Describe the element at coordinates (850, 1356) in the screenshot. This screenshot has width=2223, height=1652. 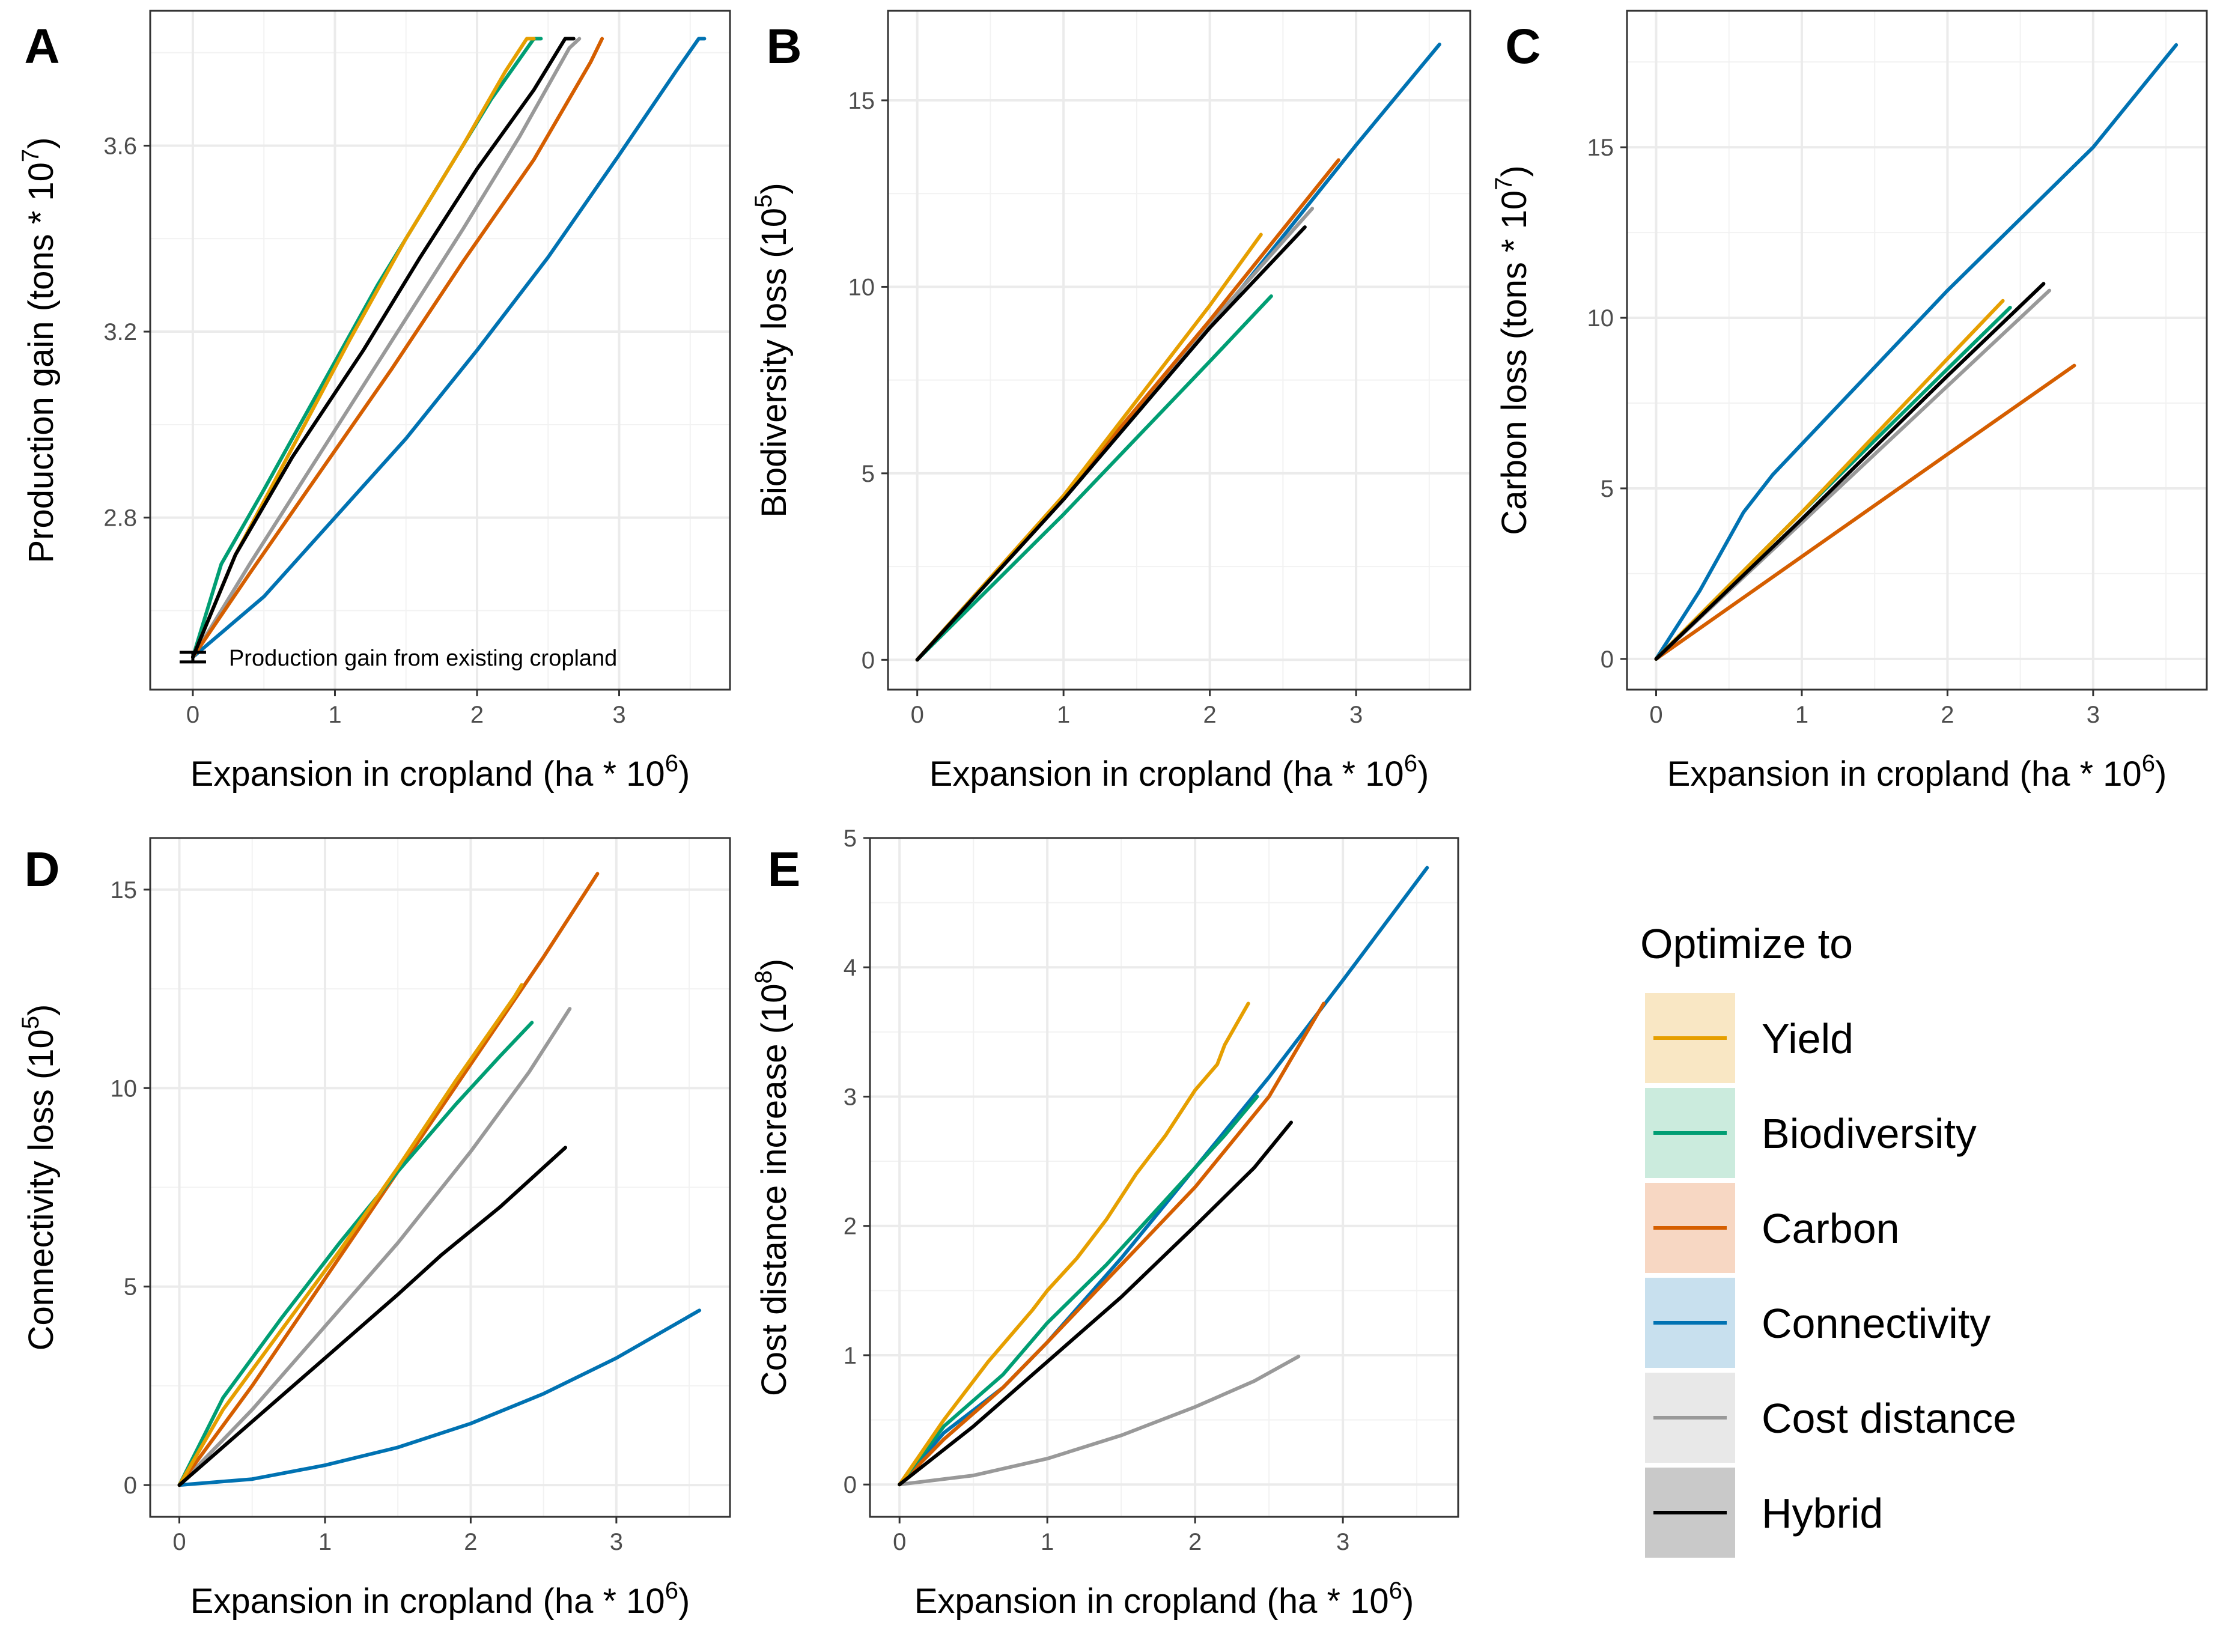
I see `y-tick-label: 1` at that location.